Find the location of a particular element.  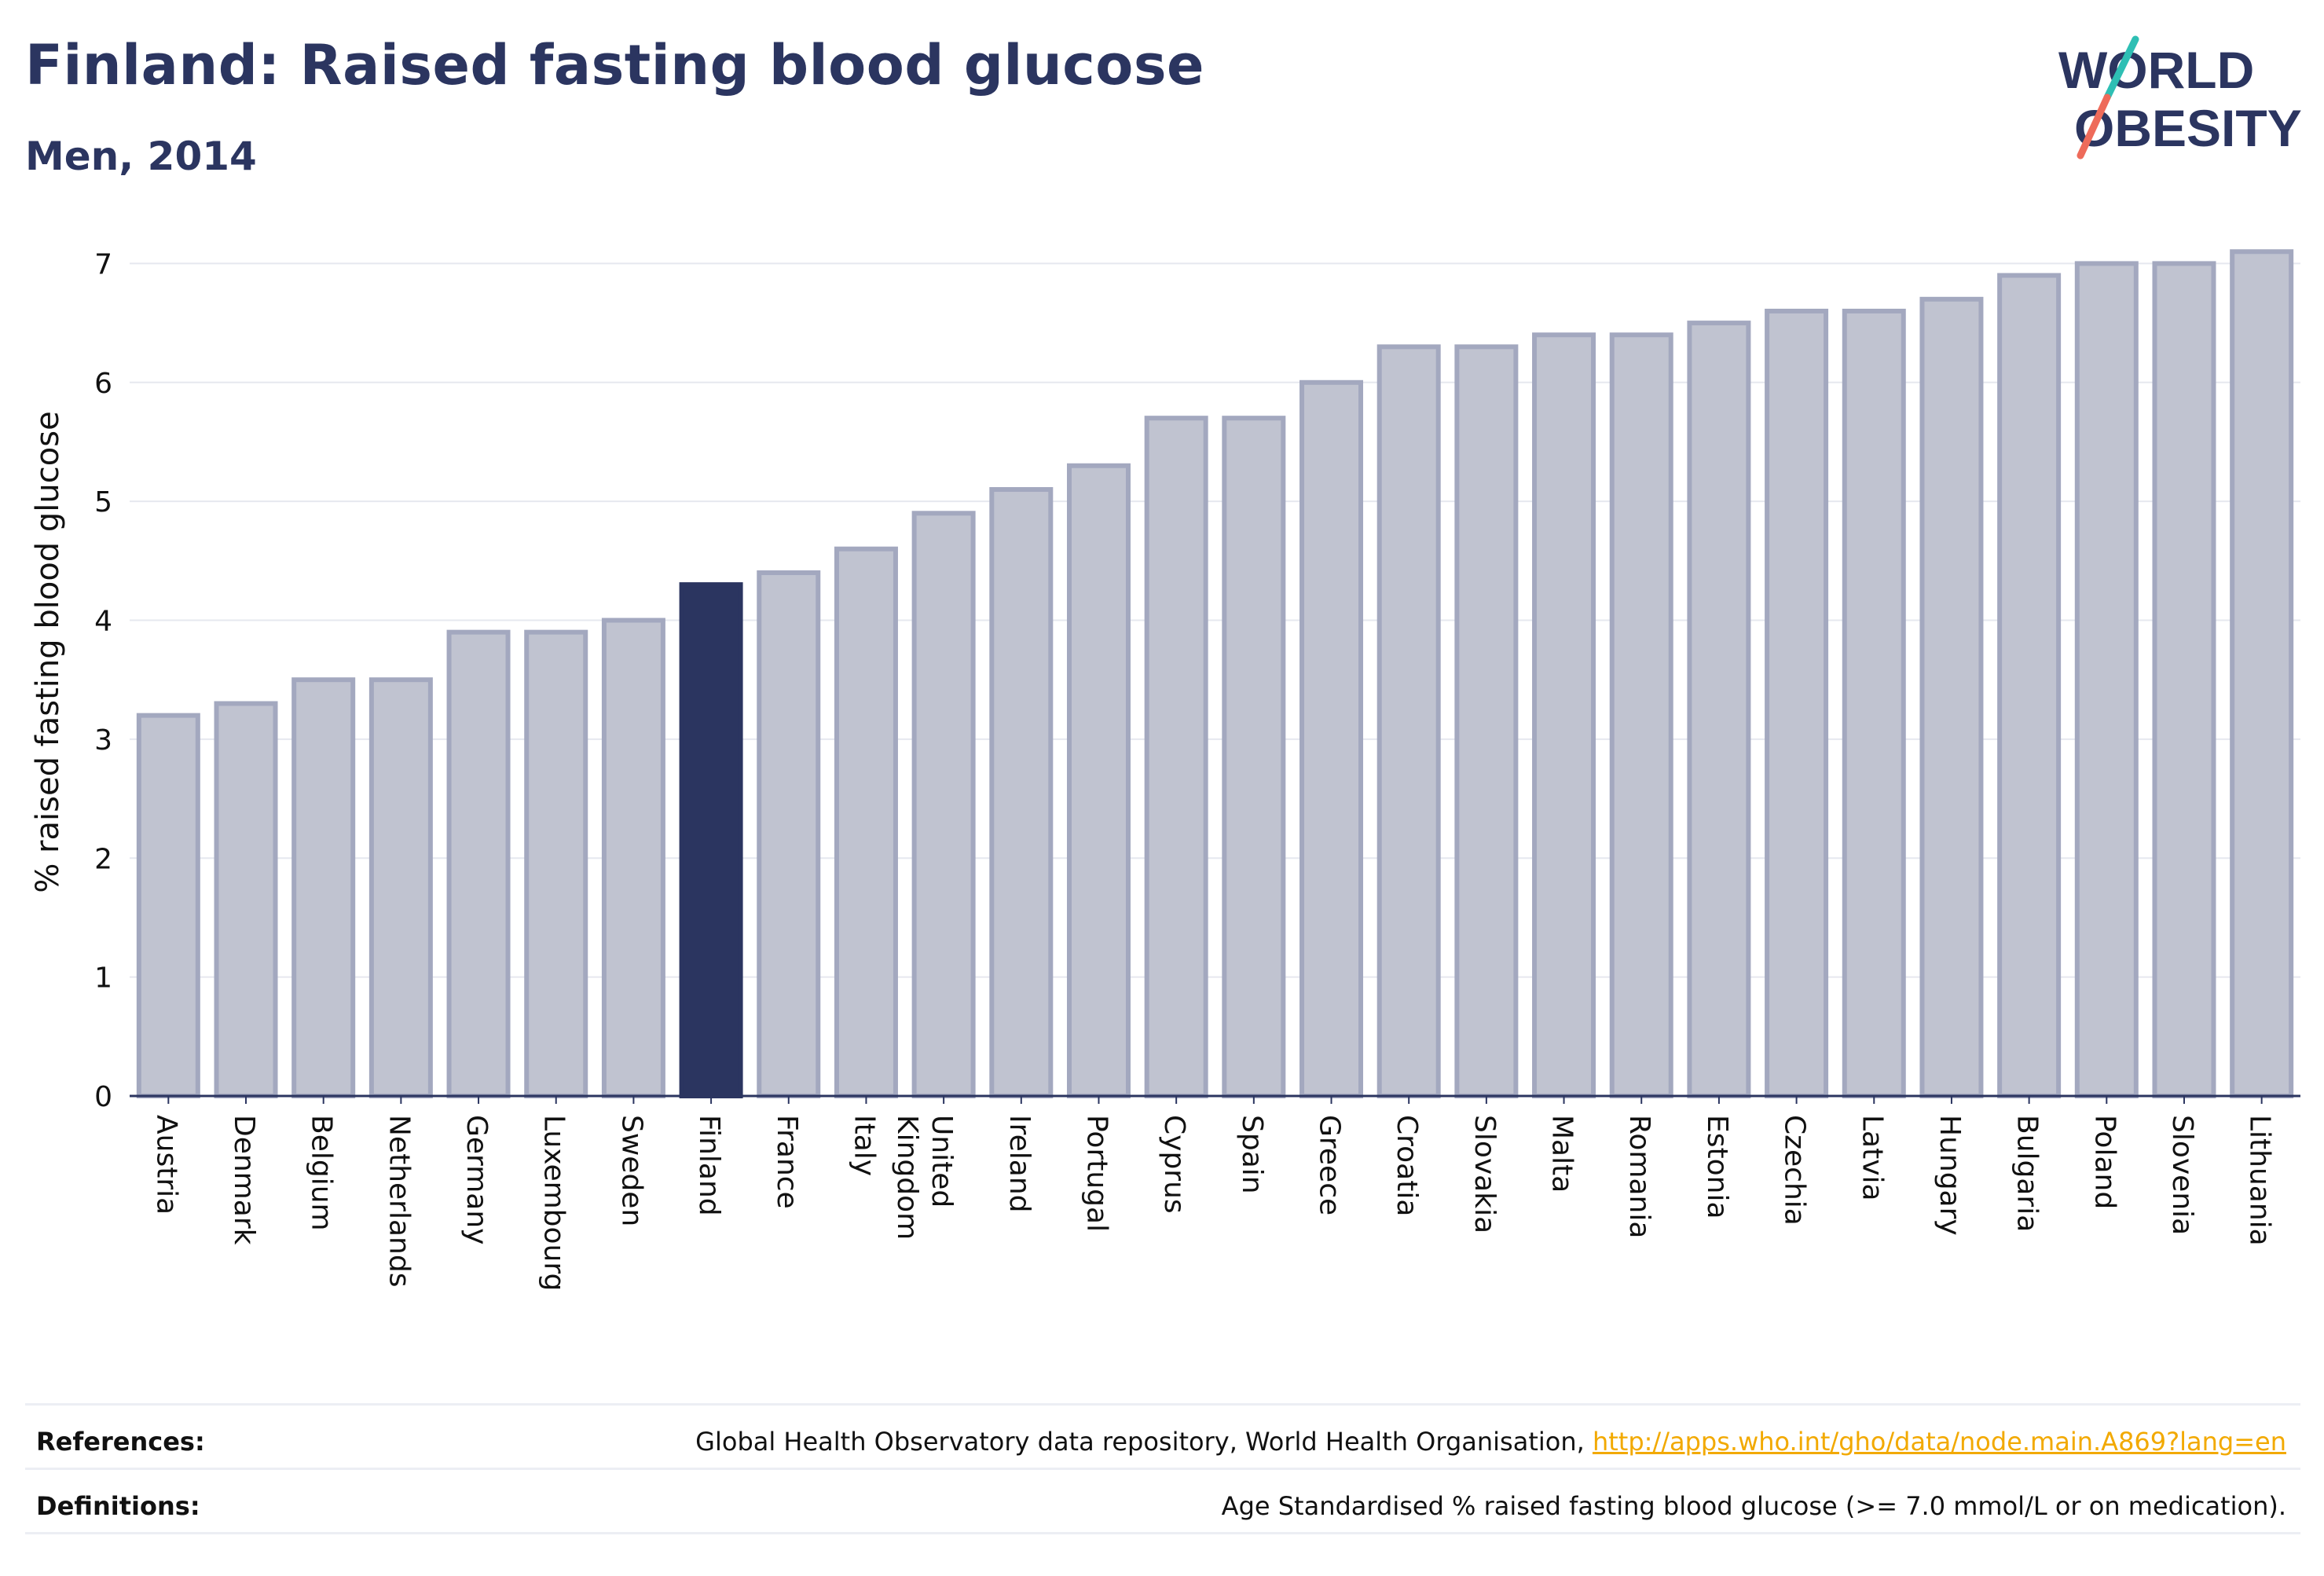

logo-line1: WORLD is located at coordinates (2156, 70).